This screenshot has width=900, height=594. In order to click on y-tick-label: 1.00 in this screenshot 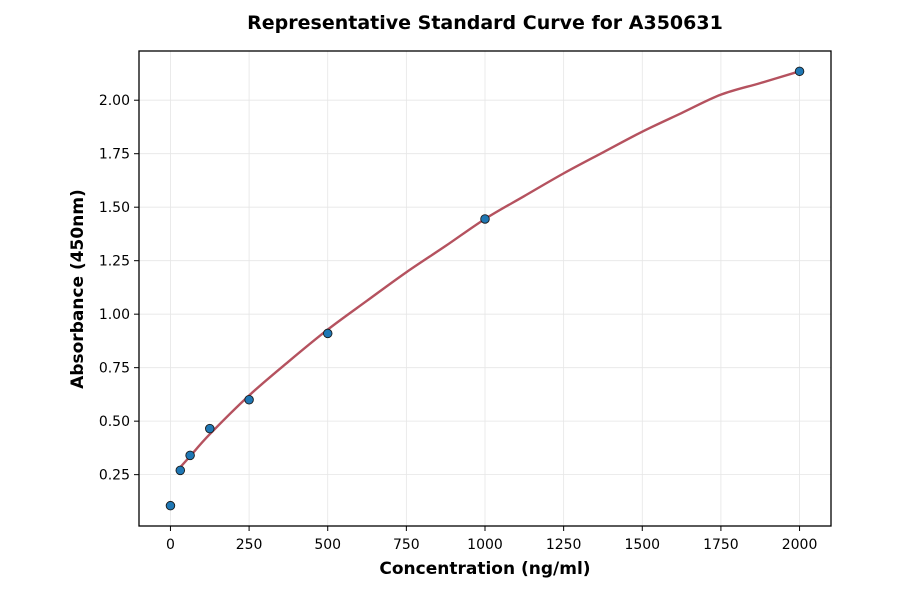, I will do `click(114, 315)`.